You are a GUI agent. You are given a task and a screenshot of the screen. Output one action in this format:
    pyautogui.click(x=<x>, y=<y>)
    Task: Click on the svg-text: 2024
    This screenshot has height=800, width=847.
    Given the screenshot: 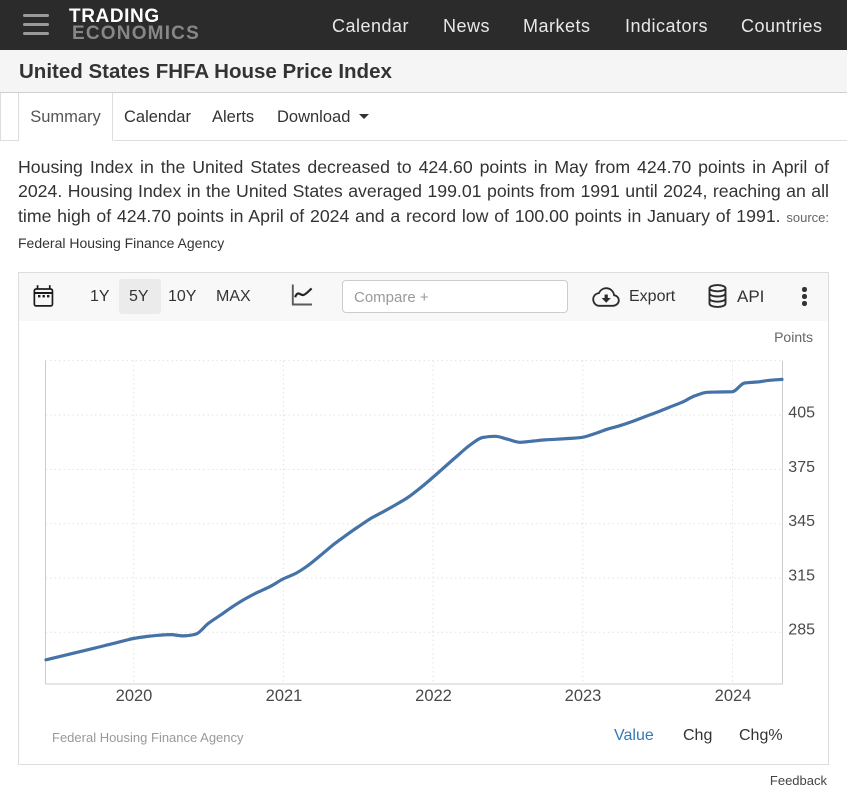 What is the action you would take?
    pyautogui.click(x=733, y=696)
    